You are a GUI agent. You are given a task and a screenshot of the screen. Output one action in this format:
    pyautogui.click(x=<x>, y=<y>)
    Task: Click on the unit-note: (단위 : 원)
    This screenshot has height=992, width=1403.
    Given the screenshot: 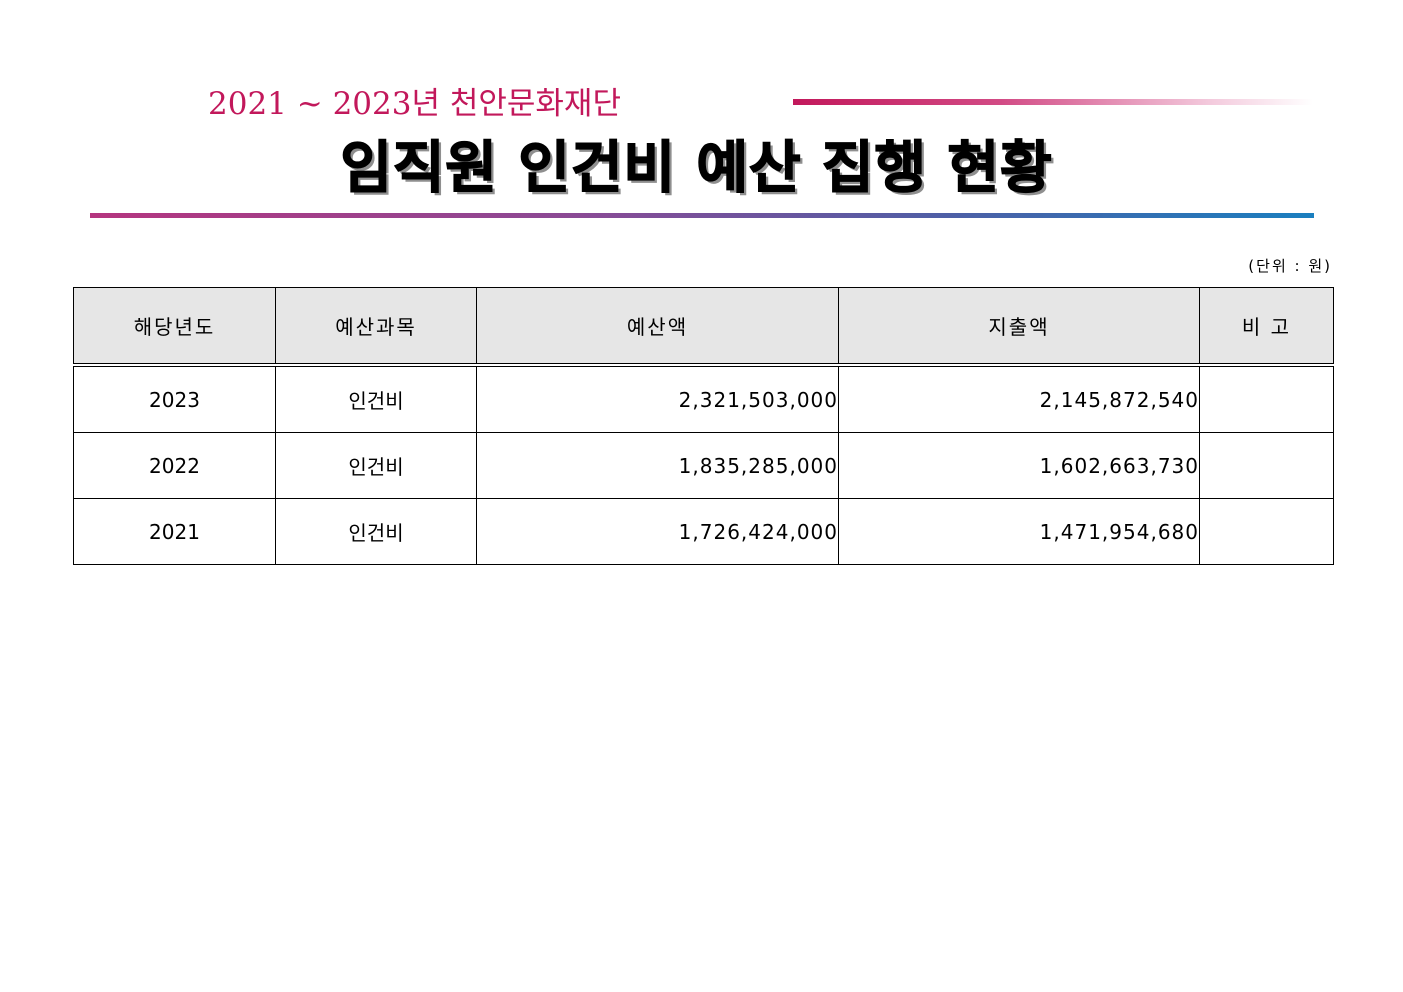 What is the action you would take?
    pyautogui.click(x=1290, y=266)
    